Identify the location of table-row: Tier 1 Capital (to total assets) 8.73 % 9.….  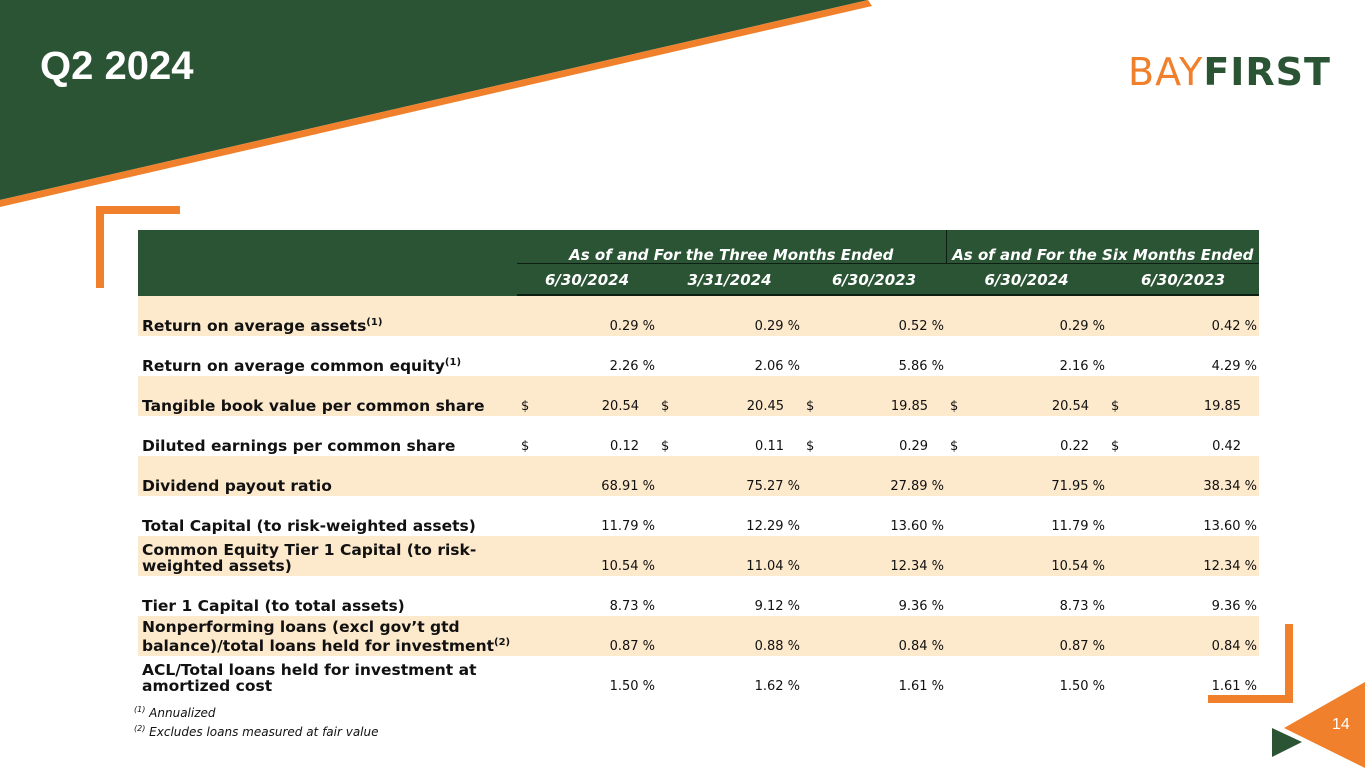
(698, 596).